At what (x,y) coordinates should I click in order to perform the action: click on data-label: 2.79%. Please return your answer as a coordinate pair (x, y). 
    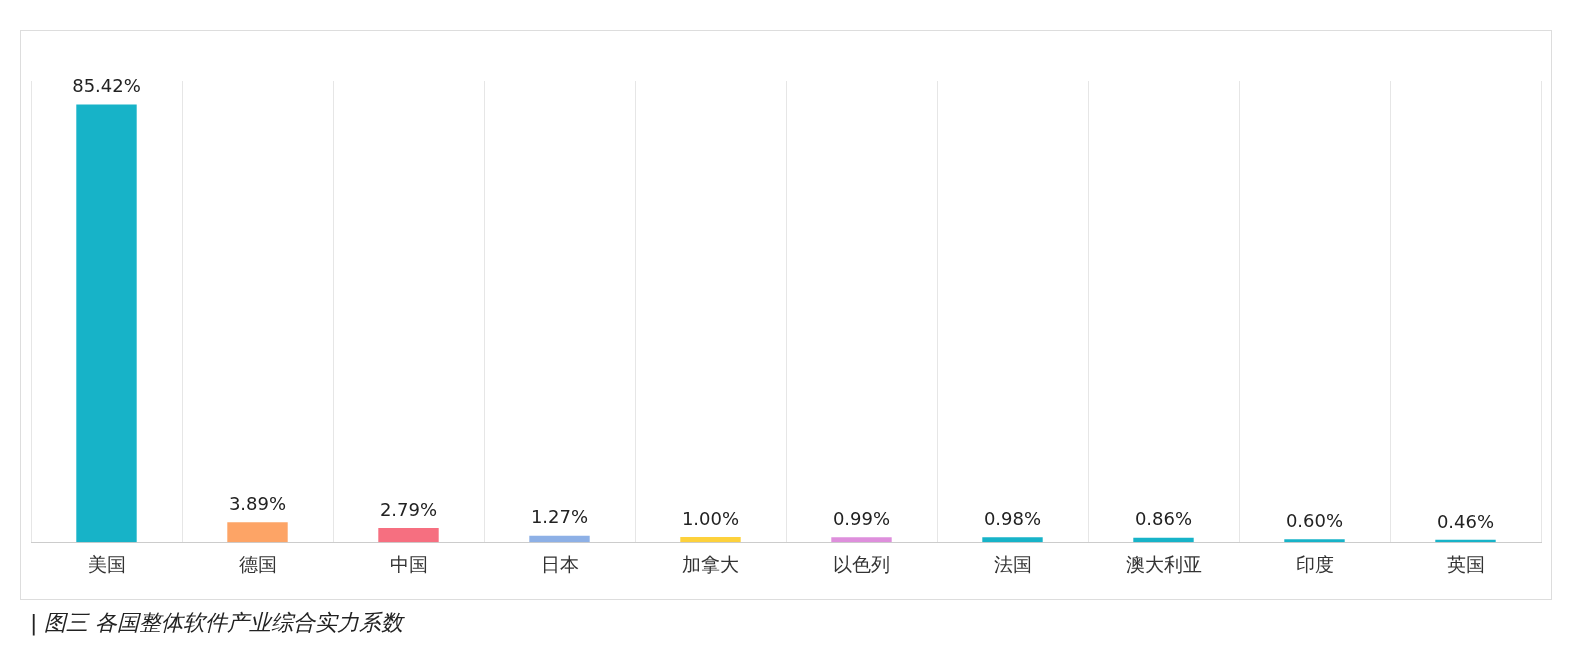
    Looking at the image, I should click on (408, 509).